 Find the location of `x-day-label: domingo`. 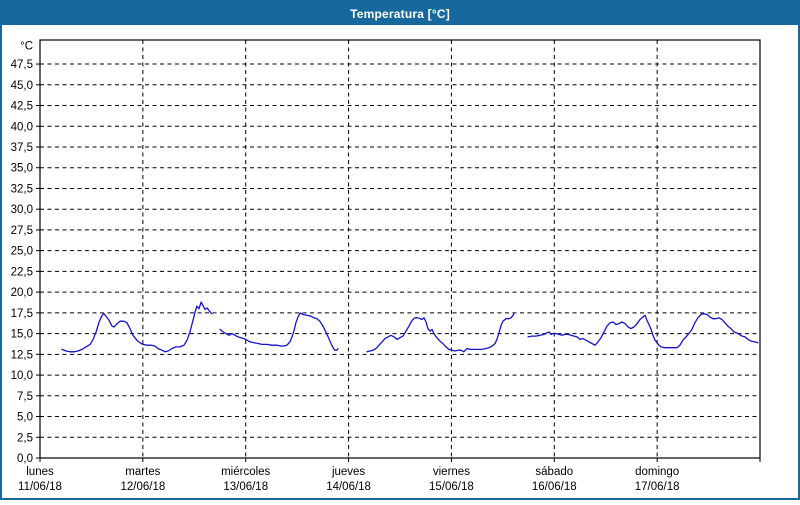

x-day-label: domingo is located at coordinates (657, 472).